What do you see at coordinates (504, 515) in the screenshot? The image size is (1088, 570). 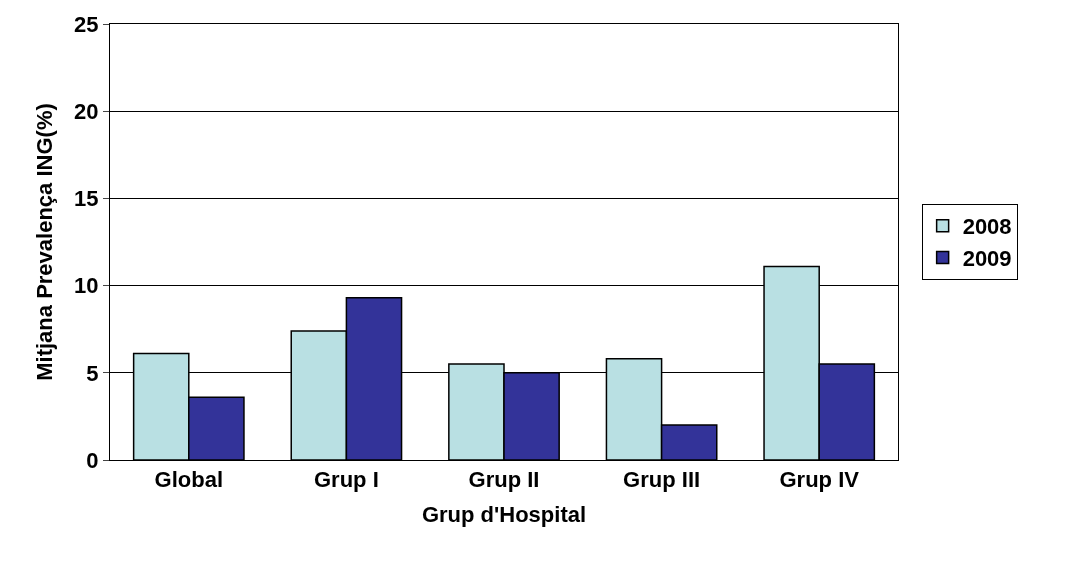 I see `x-axis-title: Grup d'Hospital` at bounding box center [504, 515].